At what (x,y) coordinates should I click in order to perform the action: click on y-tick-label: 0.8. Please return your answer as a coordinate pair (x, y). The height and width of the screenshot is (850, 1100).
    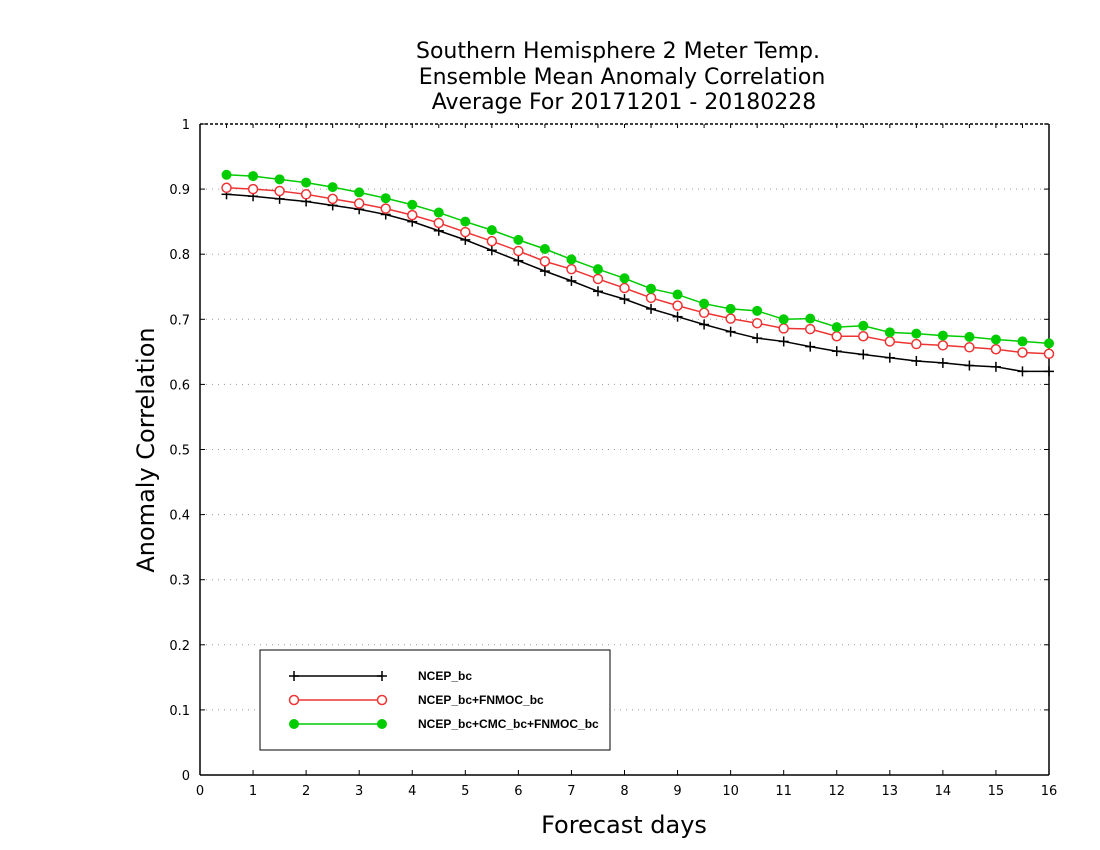
    Looking at the image, I should click on (179, 255).